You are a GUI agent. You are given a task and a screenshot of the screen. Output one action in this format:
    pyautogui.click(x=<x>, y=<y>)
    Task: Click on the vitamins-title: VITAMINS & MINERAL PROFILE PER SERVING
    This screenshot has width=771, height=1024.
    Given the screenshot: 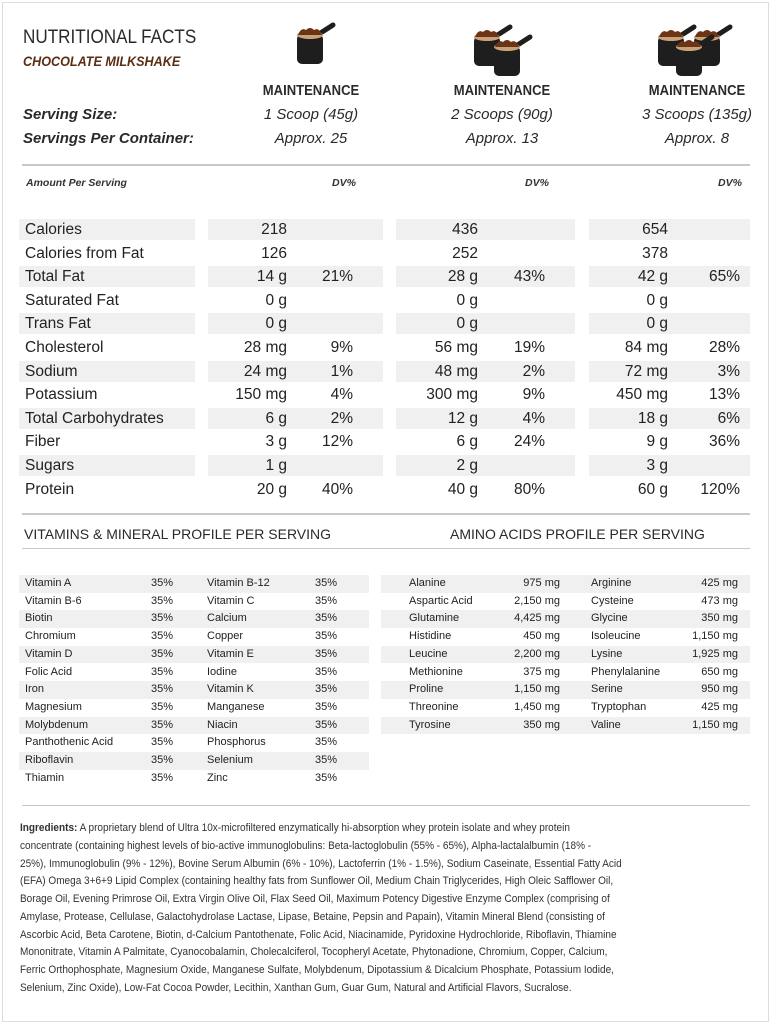 What is the action you would take?
    pyautogui.click(x=178, y=534)
    